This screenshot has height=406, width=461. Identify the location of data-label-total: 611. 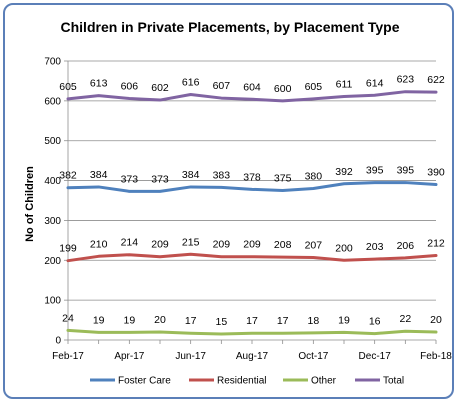
(344, 84).